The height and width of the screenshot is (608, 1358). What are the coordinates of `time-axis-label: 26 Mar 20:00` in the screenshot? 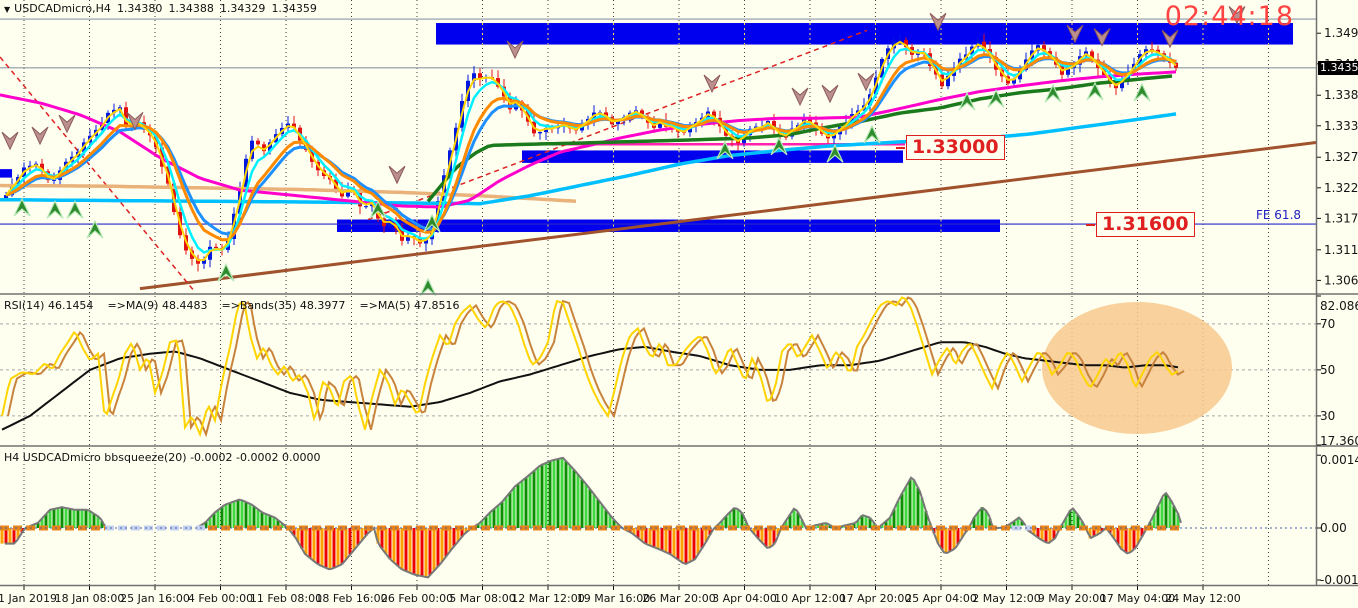 It's located at (678, 598).